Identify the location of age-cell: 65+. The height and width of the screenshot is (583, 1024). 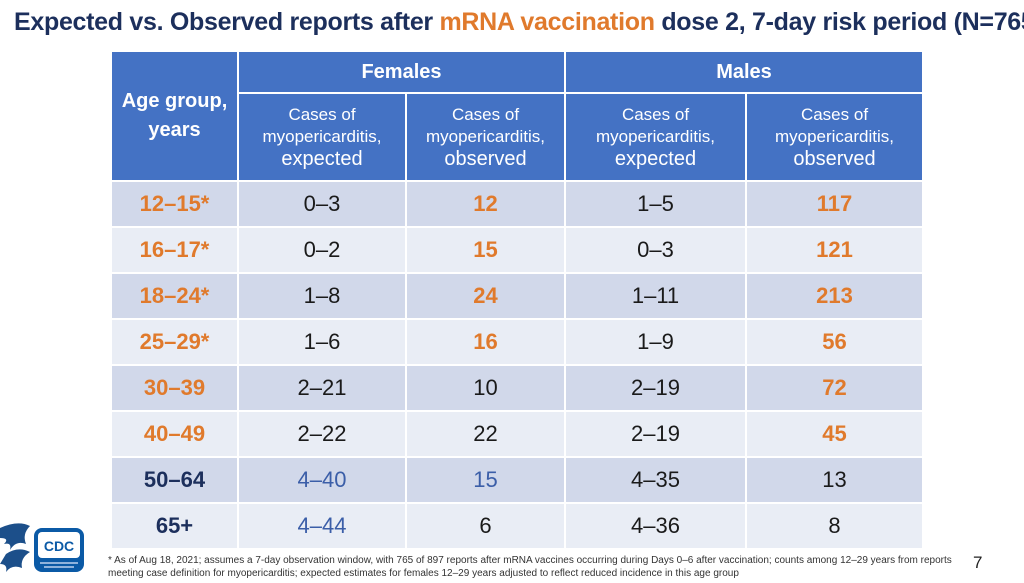
(174, 526).